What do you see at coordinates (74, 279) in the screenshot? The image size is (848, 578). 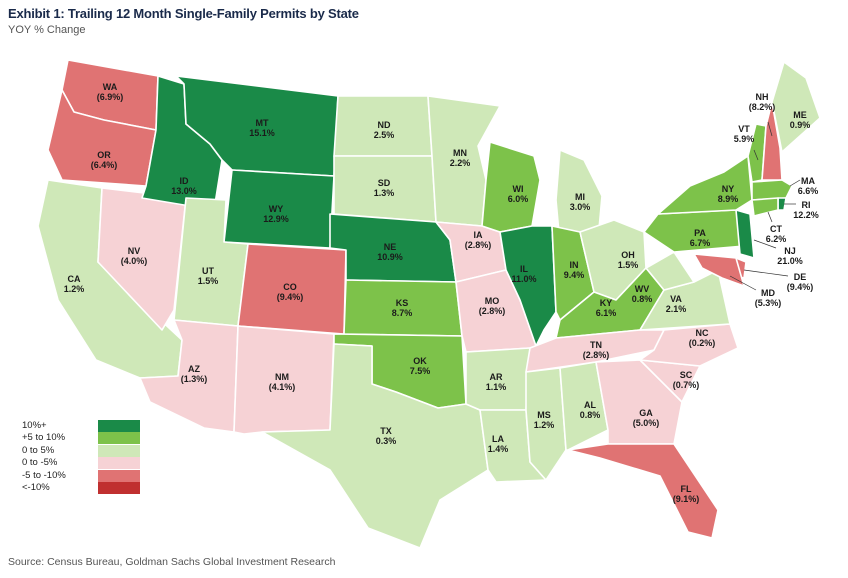 I see `state-abbr-ca: CA` at bounding box center [74, 279].